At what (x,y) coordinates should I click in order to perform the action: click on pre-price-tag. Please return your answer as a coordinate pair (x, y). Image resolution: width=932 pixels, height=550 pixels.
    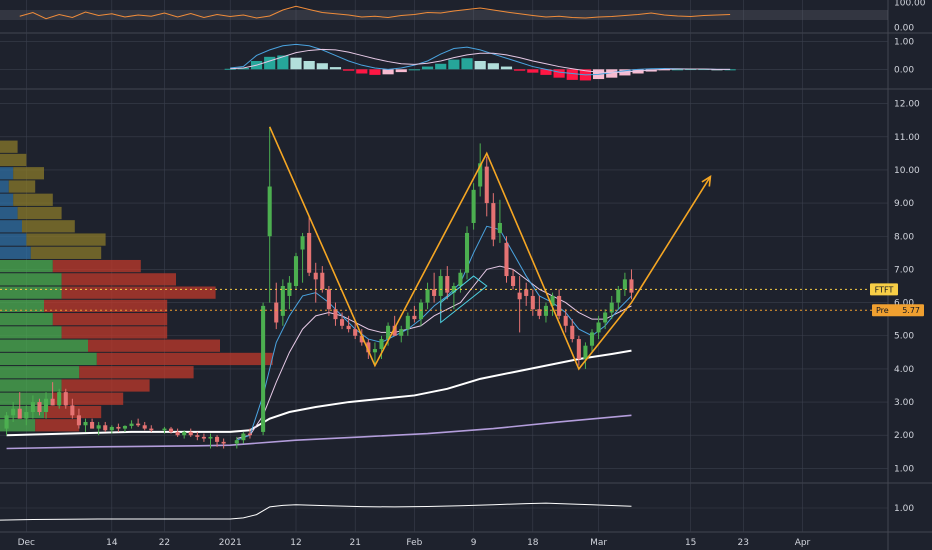
    Looking at the image, I should click on (898, 310).